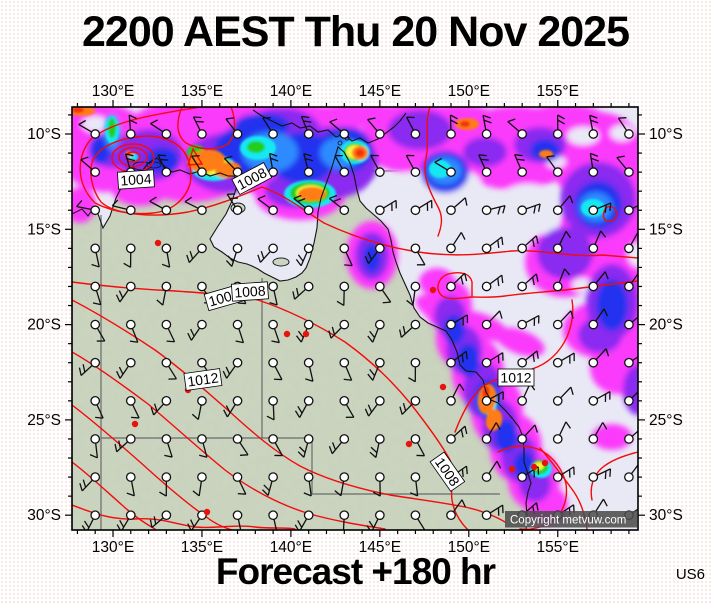 The image size is (711, 605). What do you see at coordinates (666, 134) in the screenshot?
I see `lat-axis-label-right: 10°S` at bounding box center [666, 134].